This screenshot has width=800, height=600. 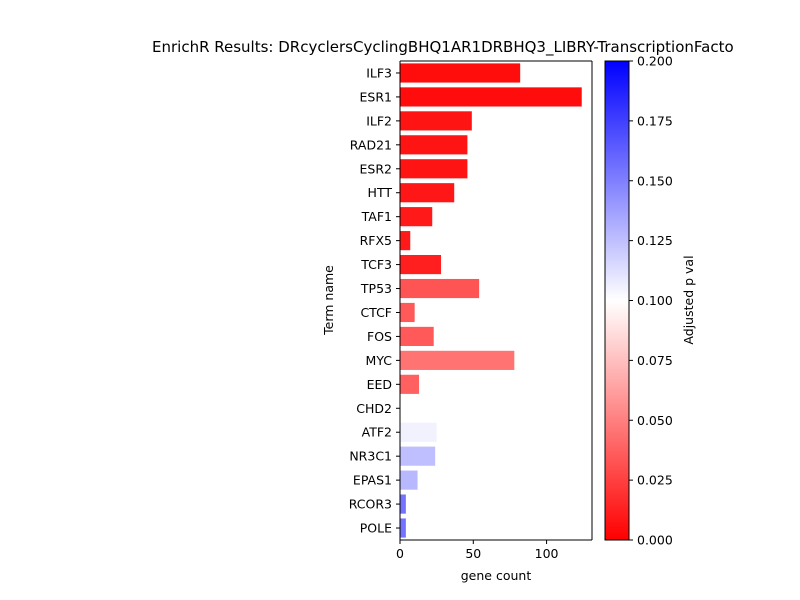 I want to click on y-tick-label: ILF3, so click(x=379, y=72).